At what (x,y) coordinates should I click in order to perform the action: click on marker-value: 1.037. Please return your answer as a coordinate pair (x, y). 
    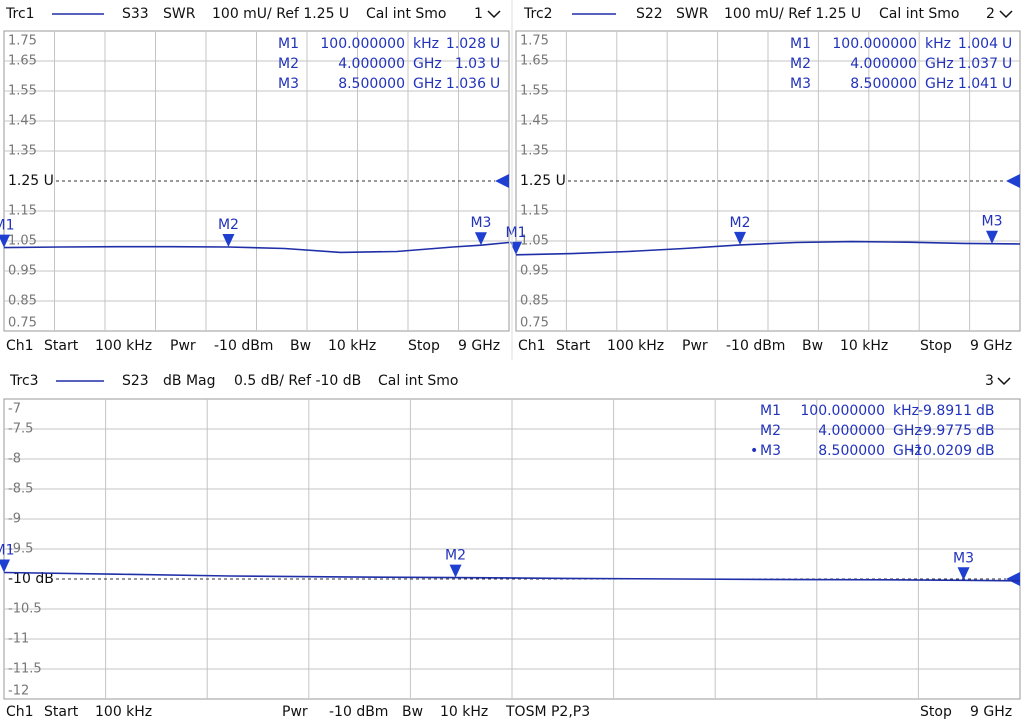
    Looking at the image, I should click on (978, 64).